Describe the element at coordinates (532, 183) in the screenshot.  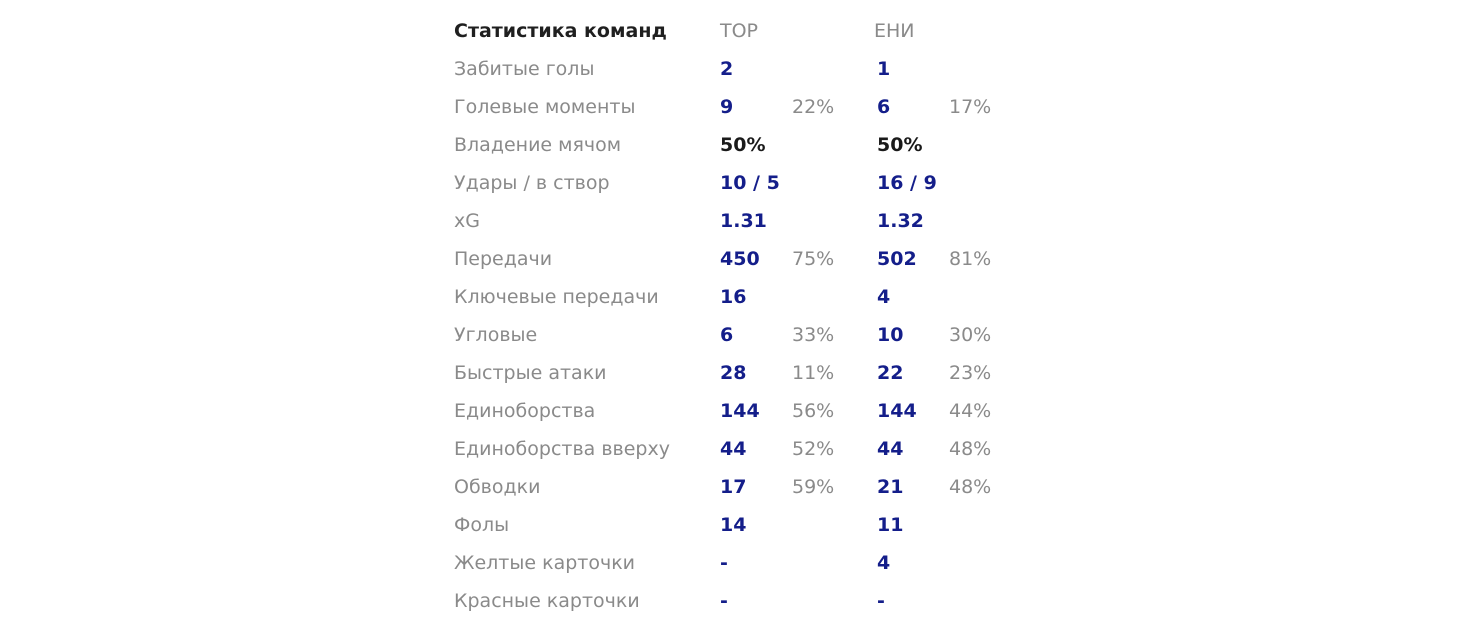
I see `stat-label: Удары / в створ` at that location.